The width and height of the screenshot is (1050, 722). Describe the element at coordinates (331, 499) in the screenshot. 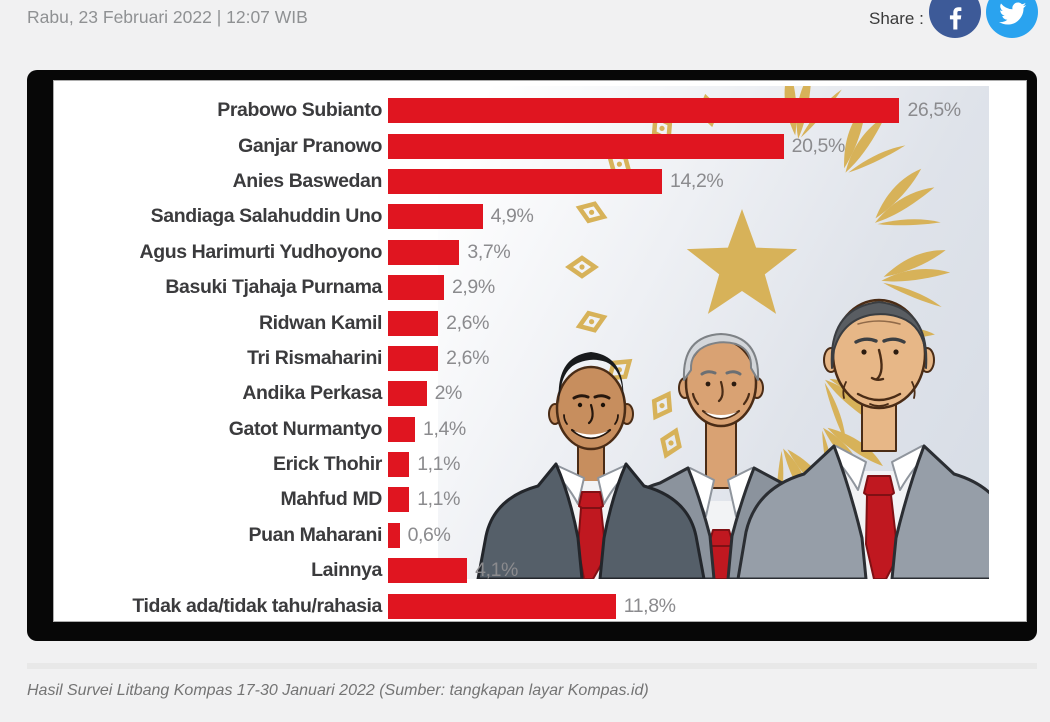

I see `candidate-label: Mahfud MD` at that location.